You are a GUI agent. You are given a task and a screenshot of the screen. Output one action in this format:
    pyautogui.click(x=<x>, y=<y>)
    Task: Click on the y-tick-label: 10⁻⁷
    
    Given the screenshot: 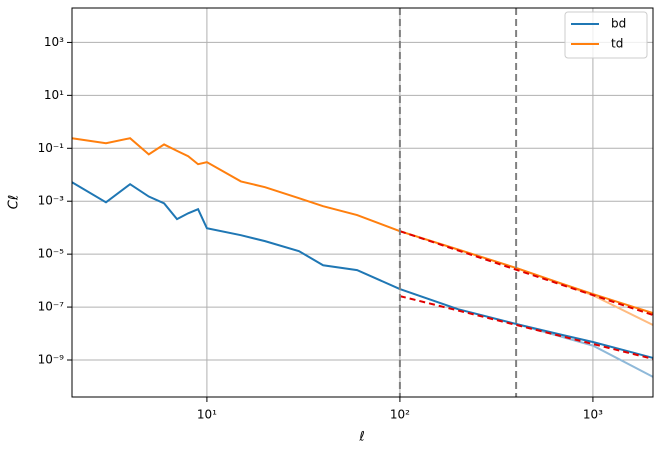 What is the action you would take?
    pyautogui.click(x=51, y=307)
    